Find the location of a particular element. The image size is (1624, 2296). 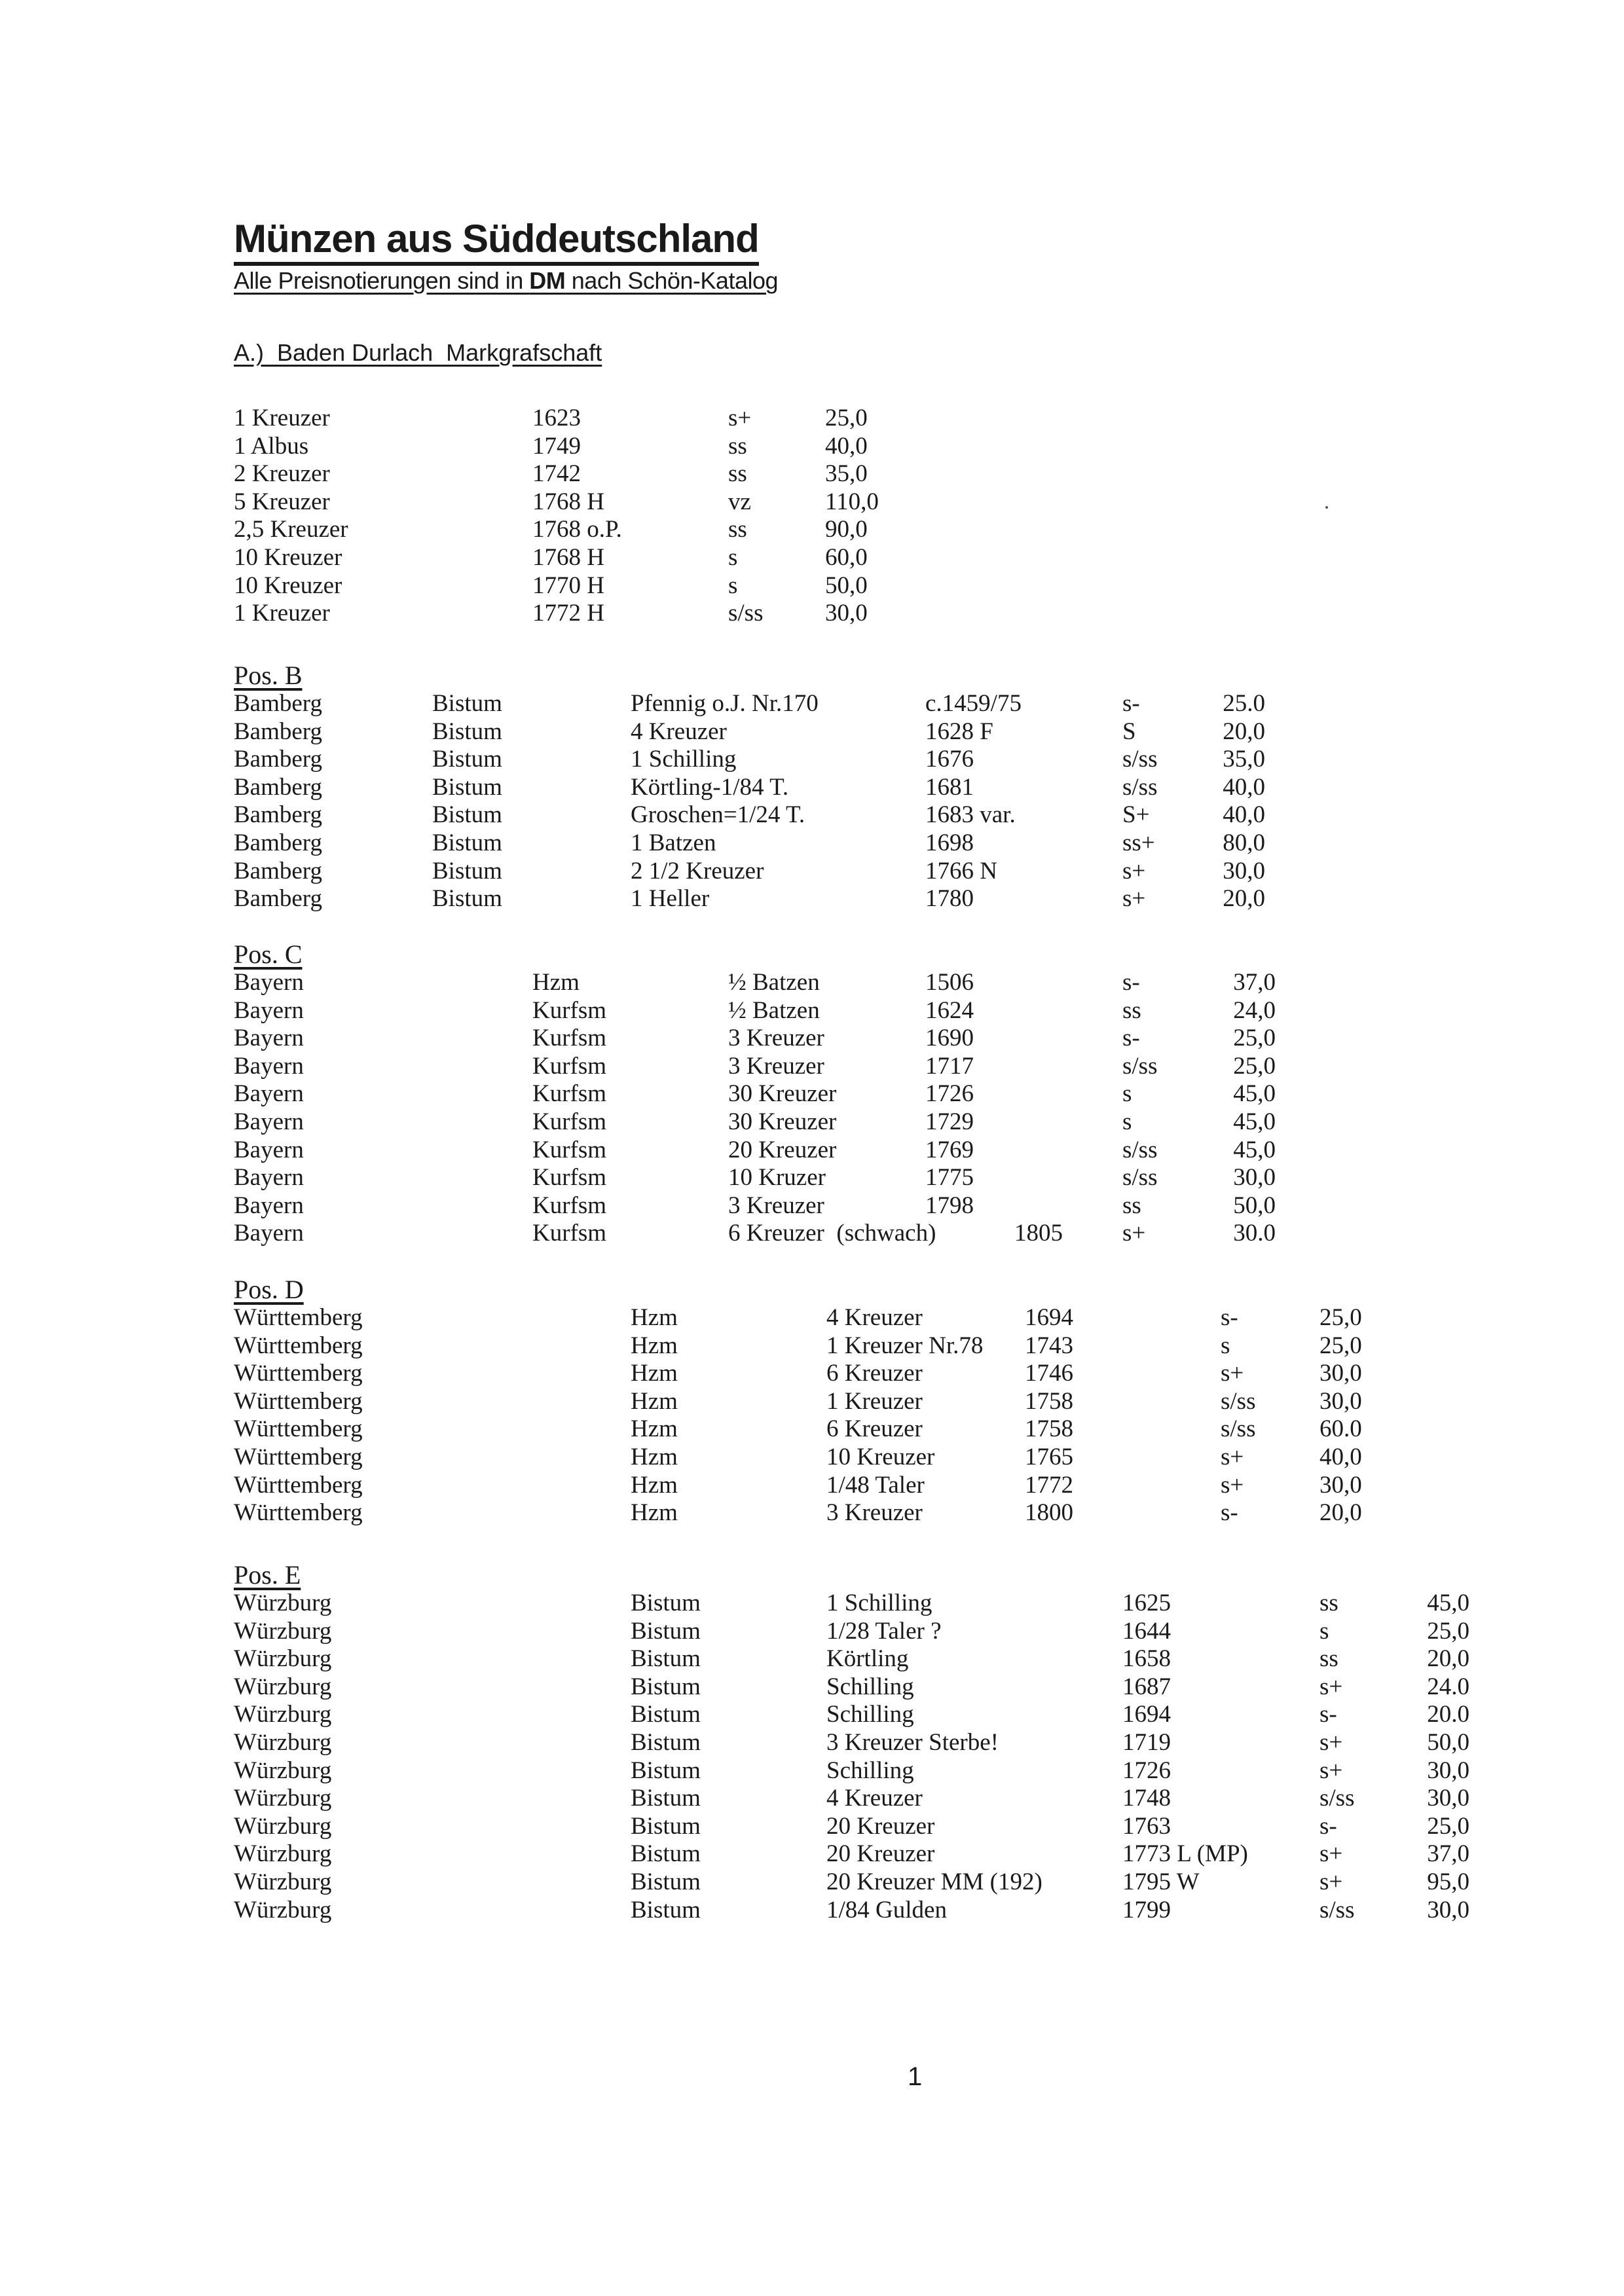

year-cell: 1773 L (MP) is located at coordinates (1185, 1854).